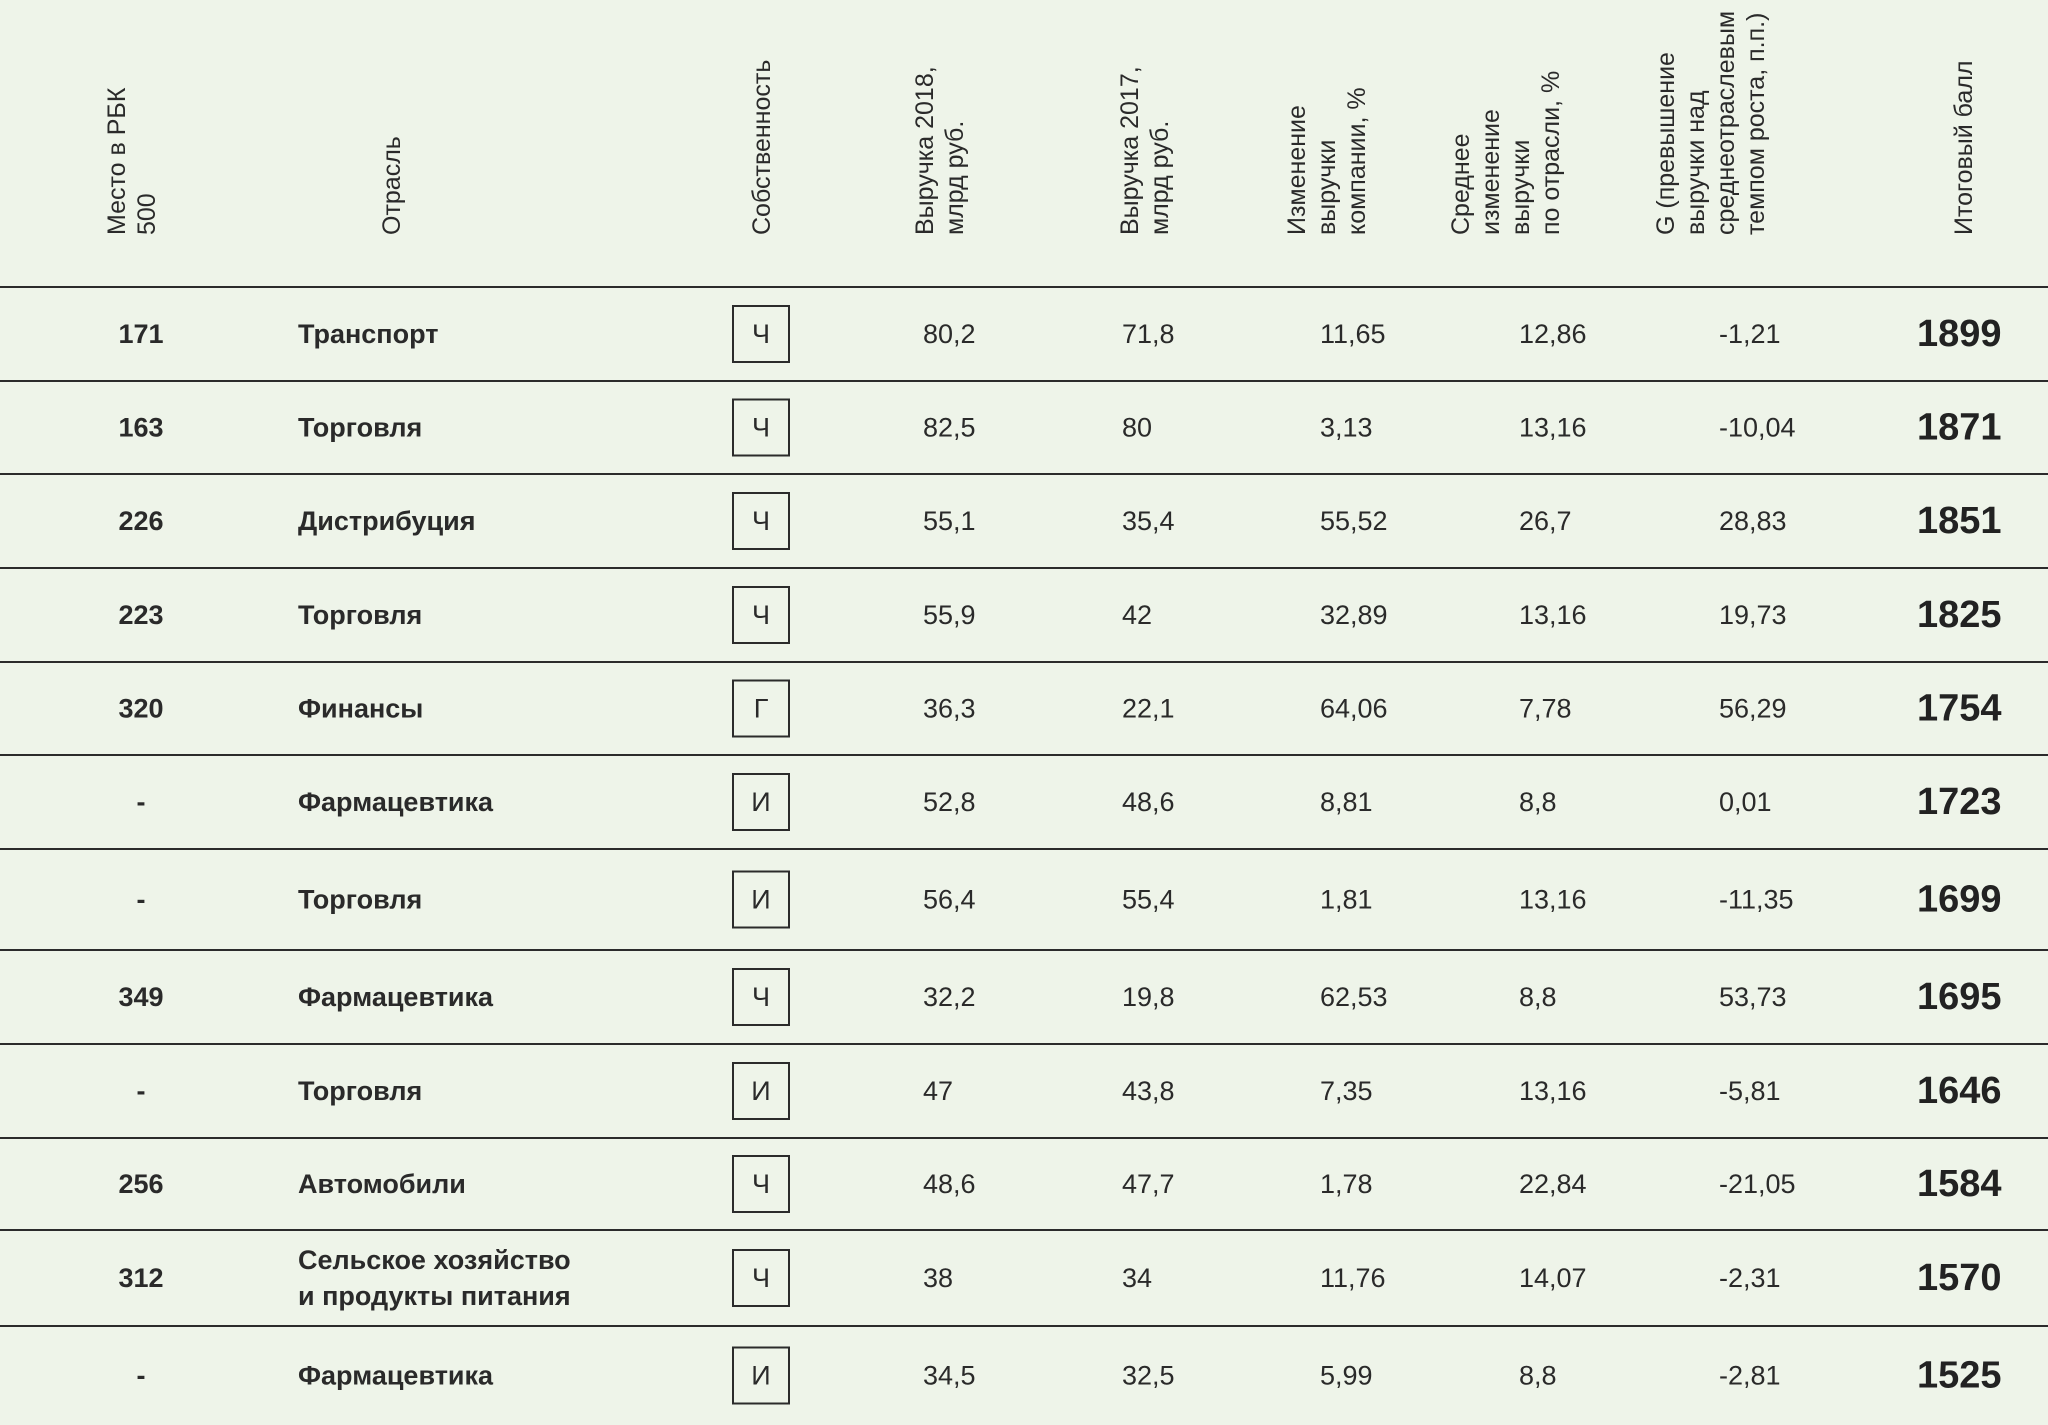 This screenshot has width=2048, height=1425. Describe the element at coordinates (1137, 1278) in the screenshot. I see `cell: 34` at that location.